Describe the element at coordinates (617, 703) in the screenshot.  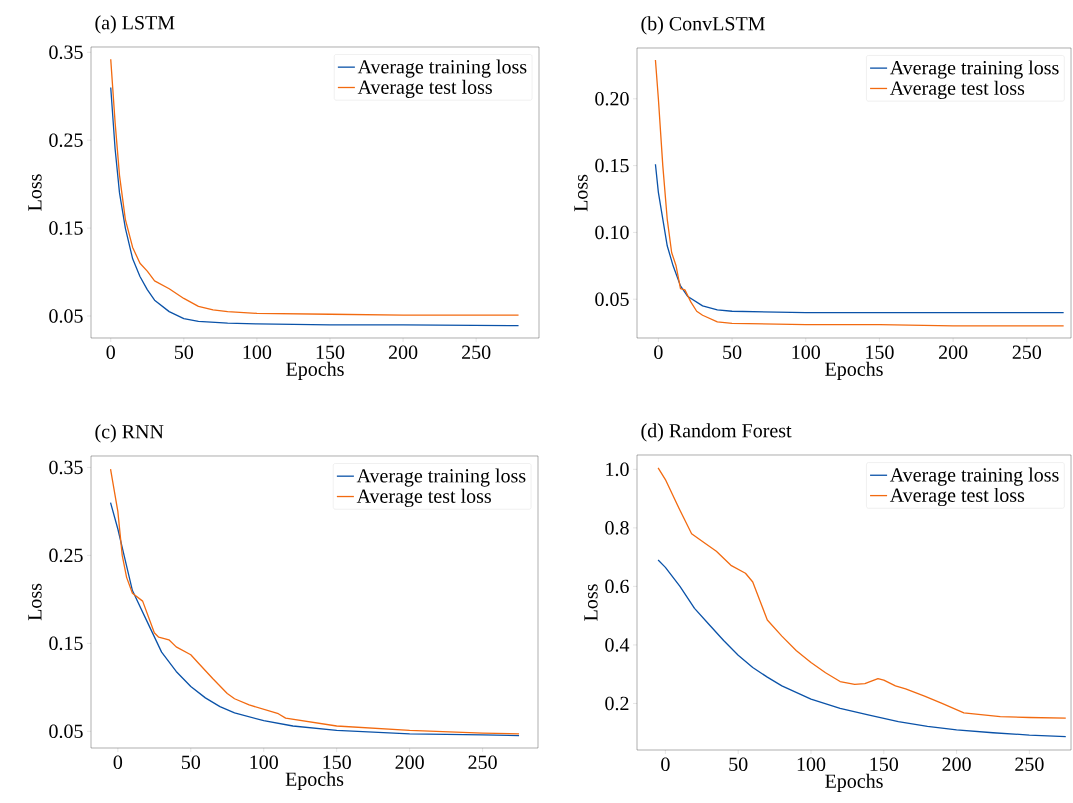
I see `y-tick-label: 0.2` at that location.